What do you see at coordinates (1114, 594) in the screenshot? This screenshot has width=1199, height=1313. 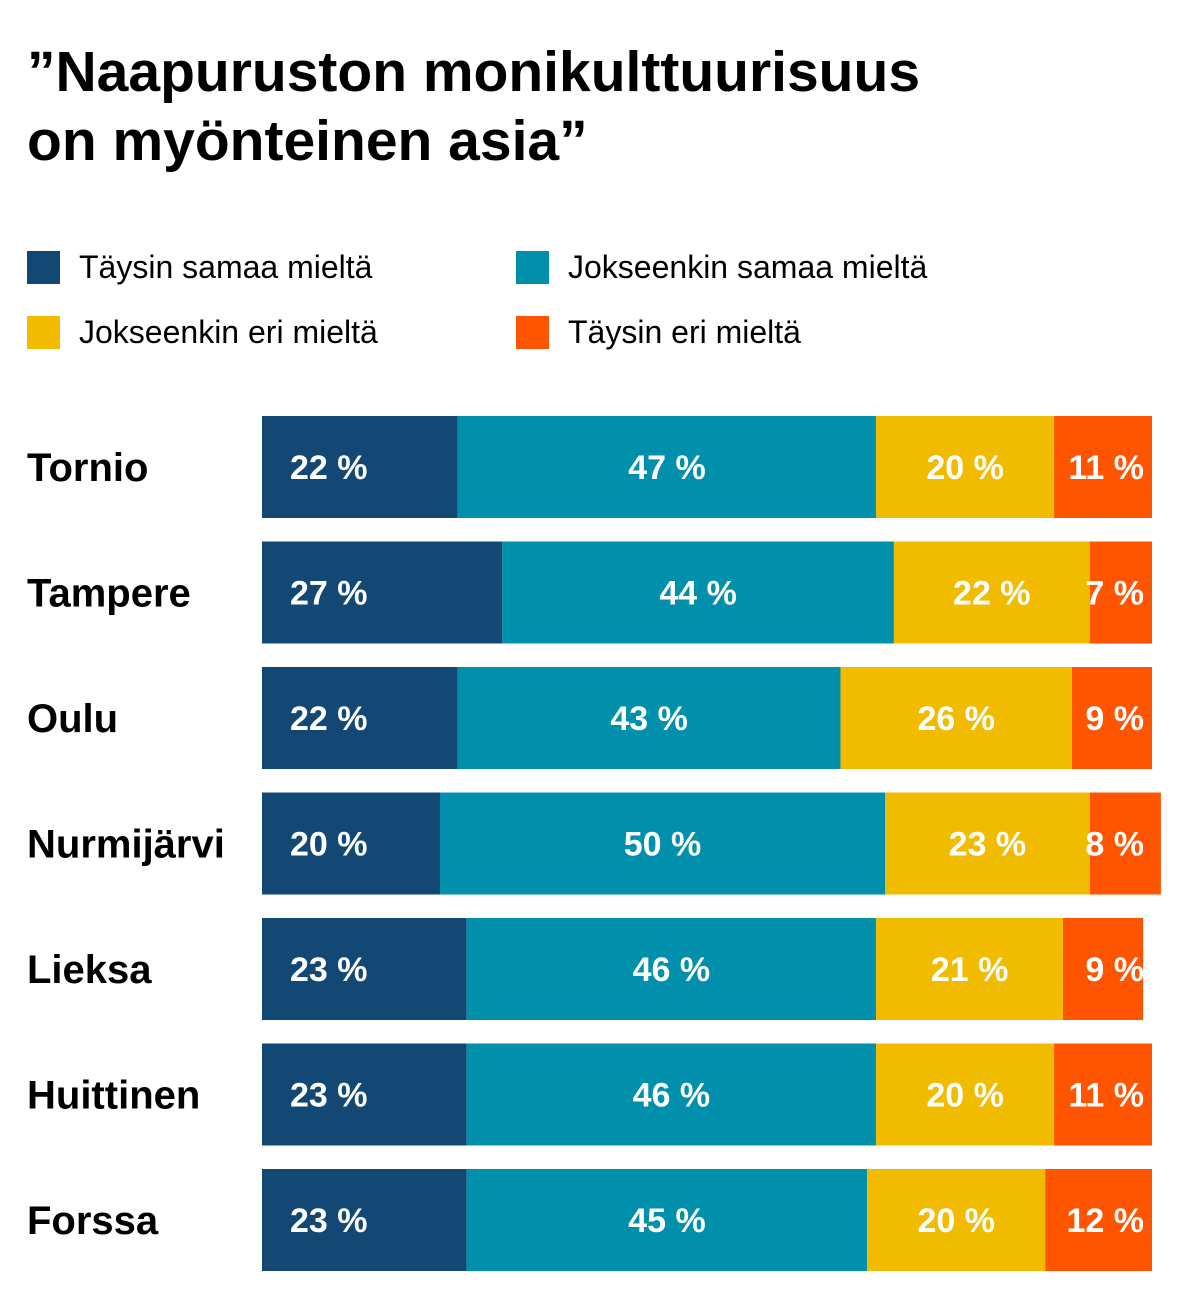 I see `data-label-tampere-taysin-eri-mielta: 7 %` at bounding box center [1114, 594].